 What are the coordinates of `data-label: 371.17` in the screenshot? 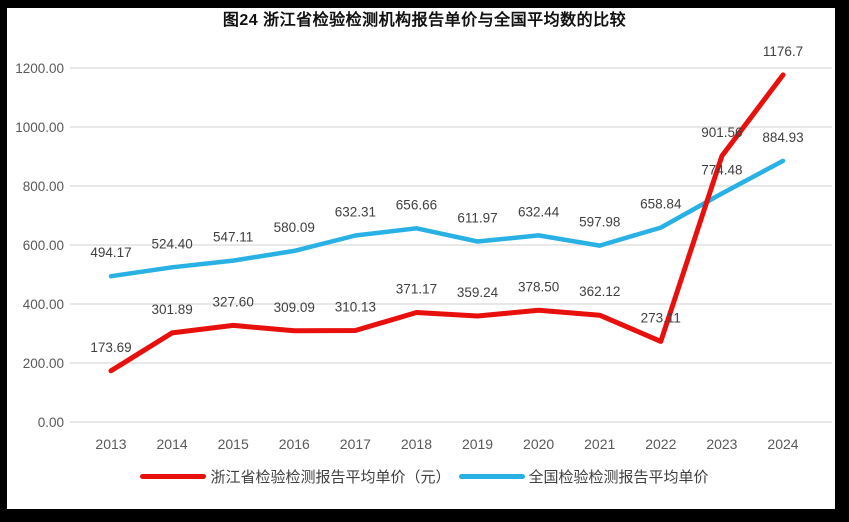 It's located at (416, 289).